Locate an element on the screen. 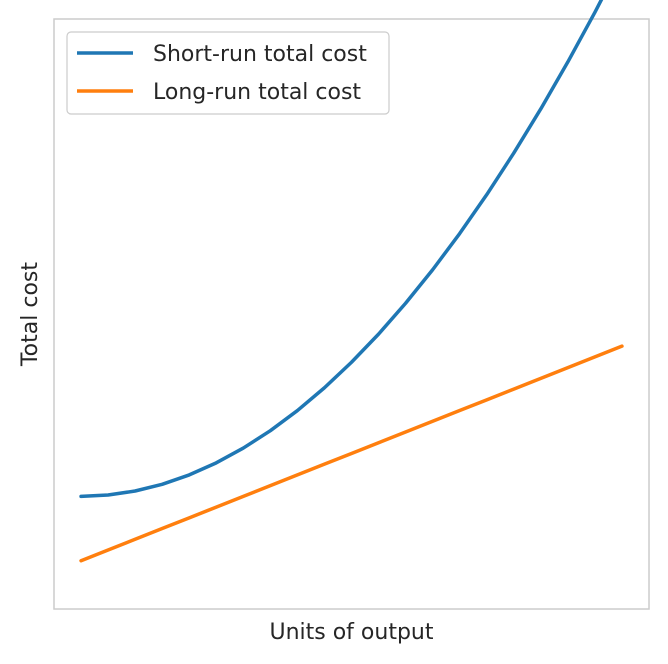 The width and height of the screenshot is (668, 664). legend: Short-run total cost Long-run total cost is located at coordinates (228, 73).